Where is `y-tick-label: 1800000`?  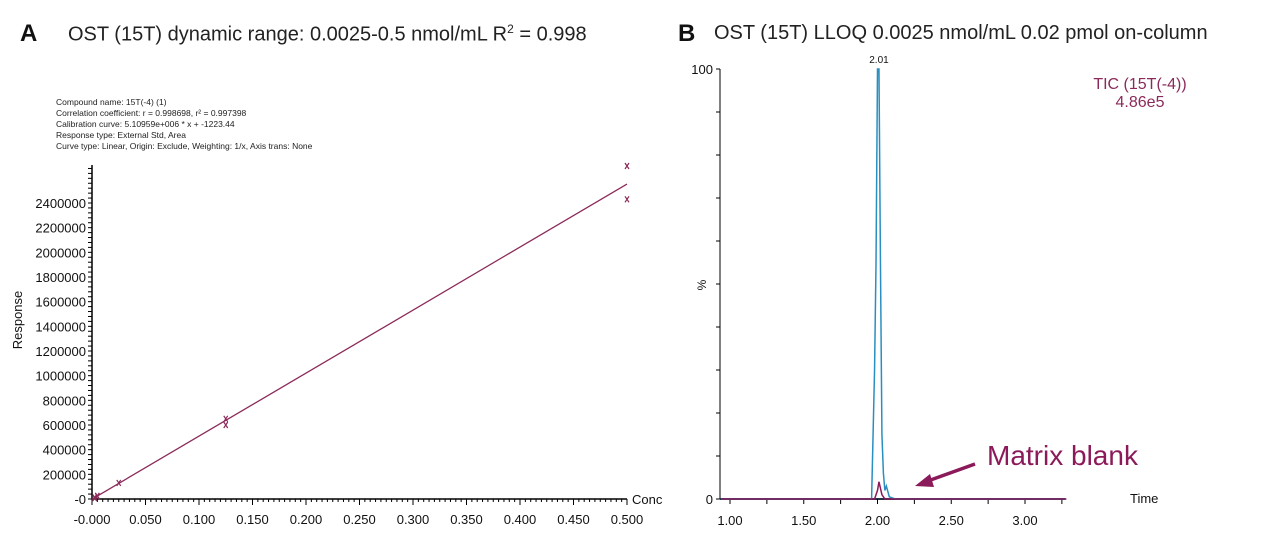 y-tick-label: 1800000 is located at coordinates (60, 277).